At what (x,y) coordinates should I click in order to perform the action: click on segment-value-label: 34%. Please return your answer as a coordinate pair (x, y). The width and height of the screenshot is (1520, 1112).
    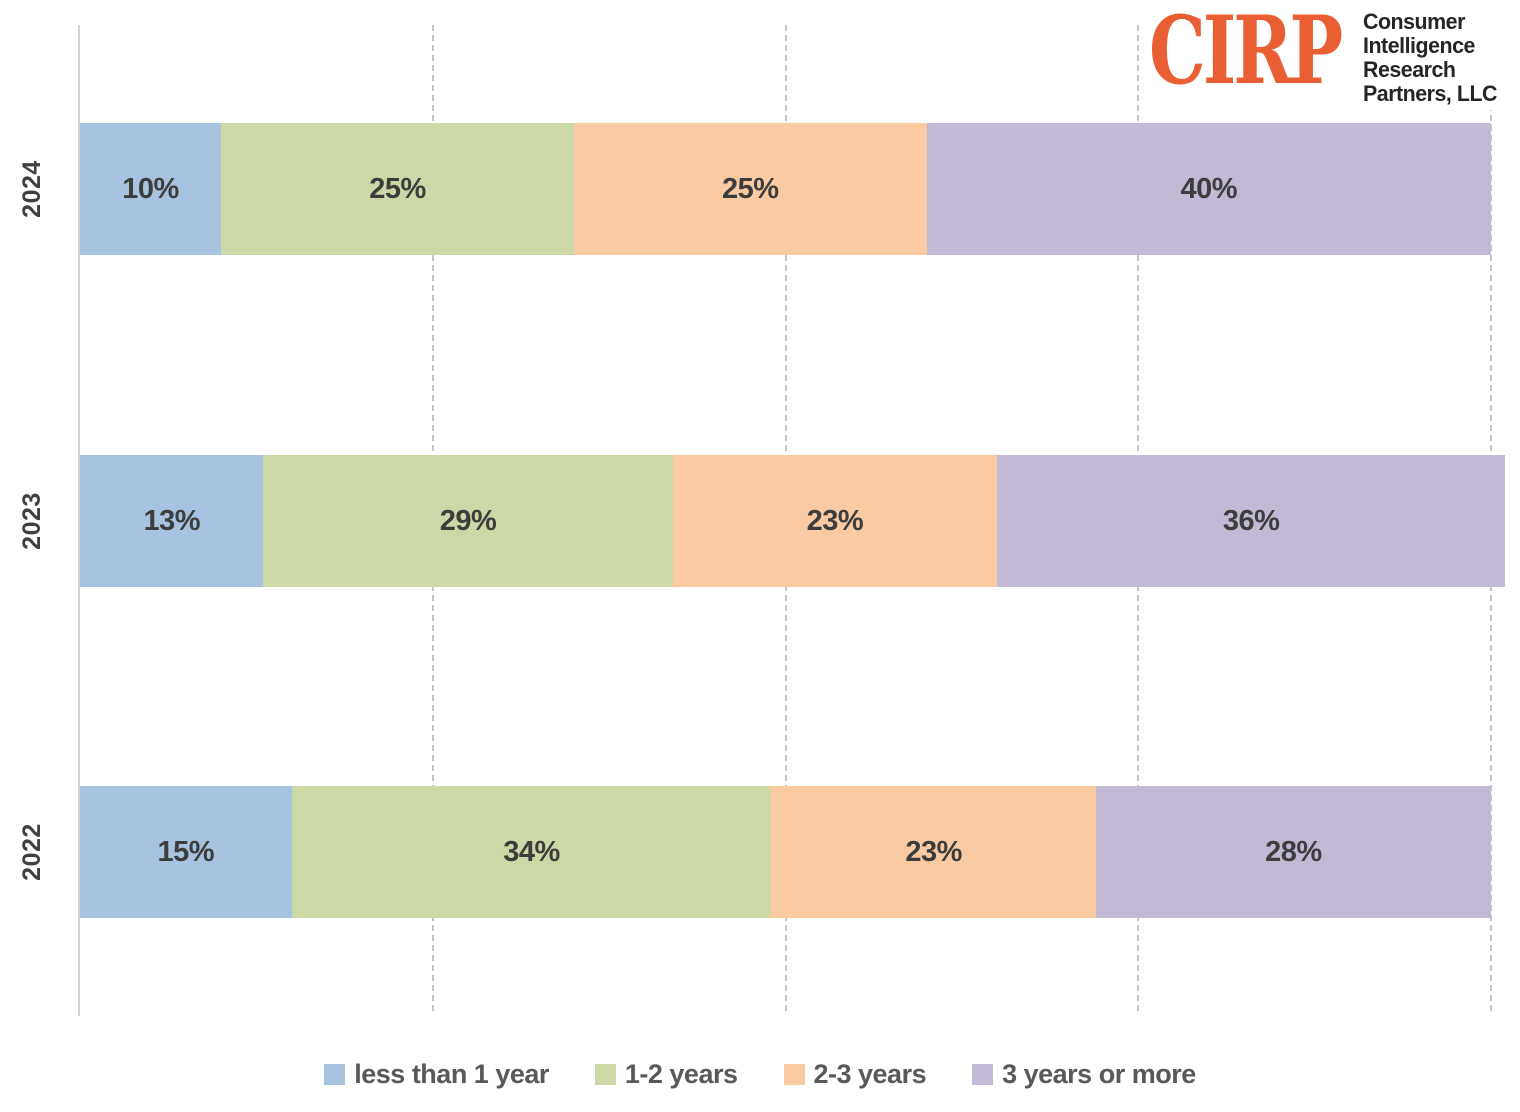
    Looking at the image, I should click on (531, 851).